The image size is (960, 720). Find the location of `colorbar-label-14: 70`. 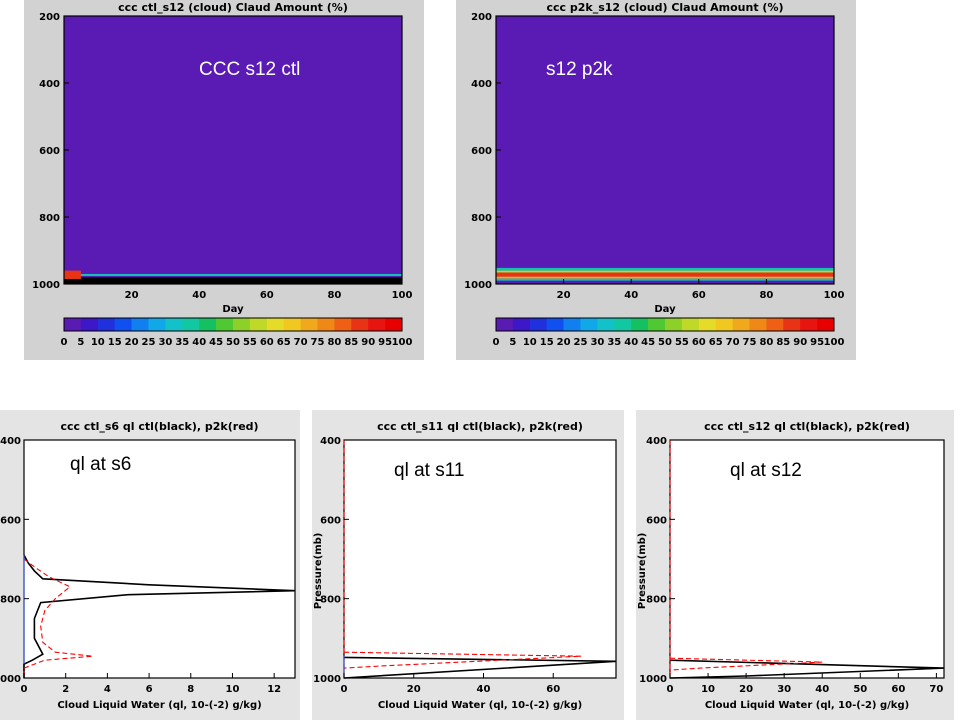

colorbar-label-14: 70 is located at coordinates (733, 342).